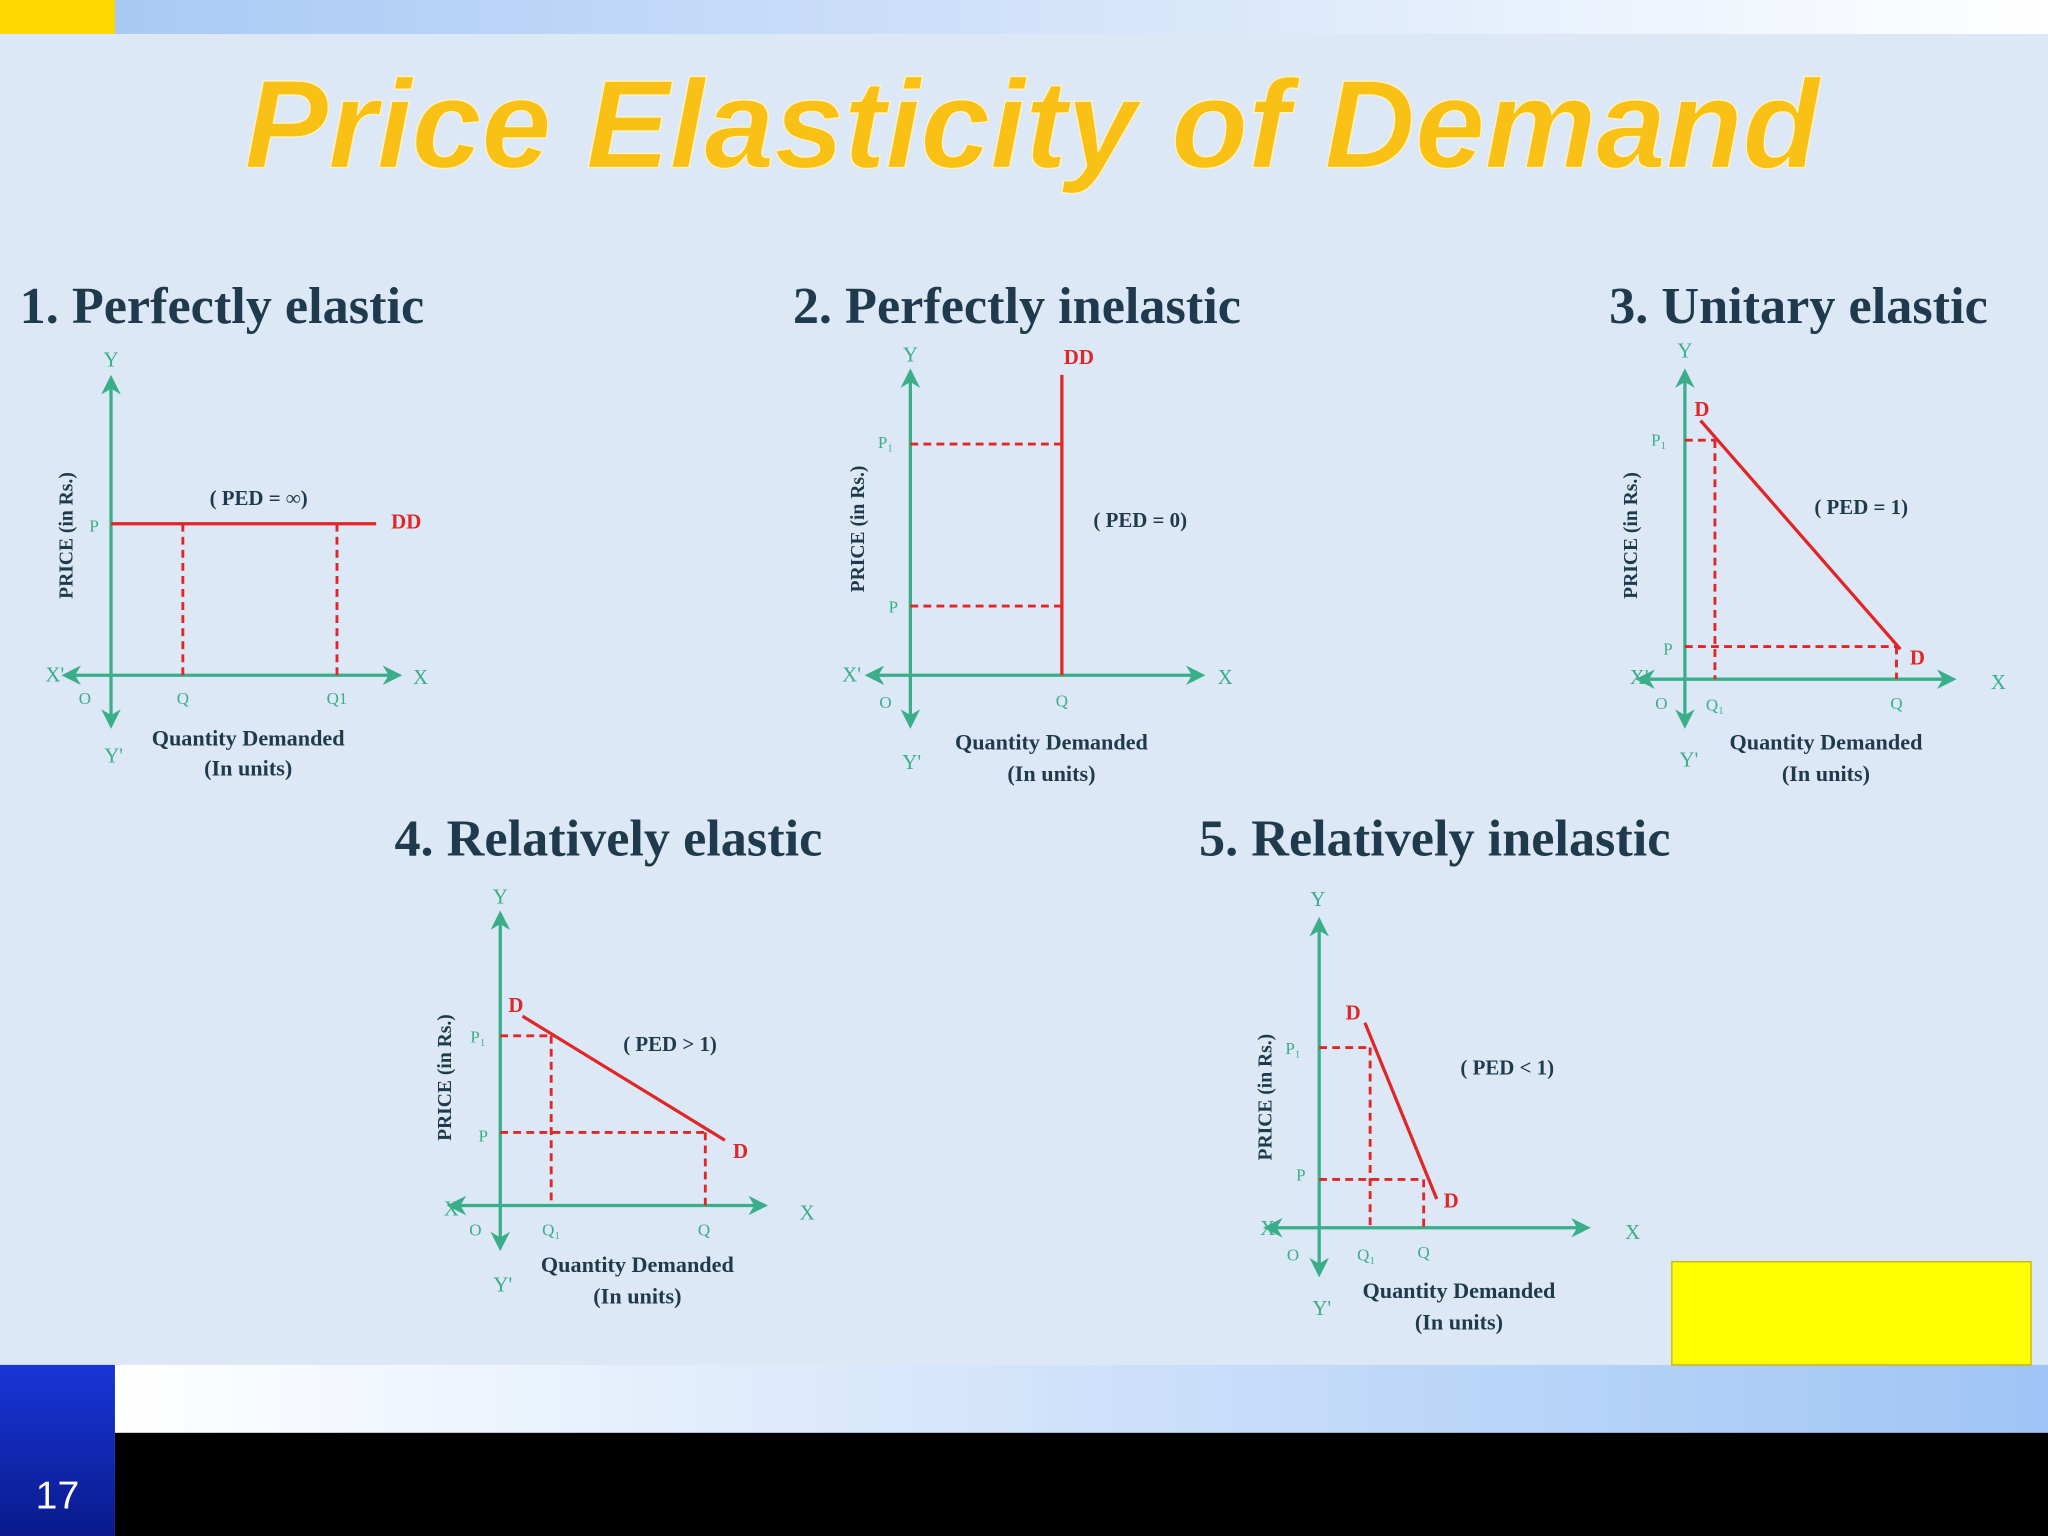 Image resolution: width=2048 pixels, height=1536 pixels. Describe the element at coordinates (1140, 520) in the screenshot. I see `ped-label: ( PED = 0)` at that location.